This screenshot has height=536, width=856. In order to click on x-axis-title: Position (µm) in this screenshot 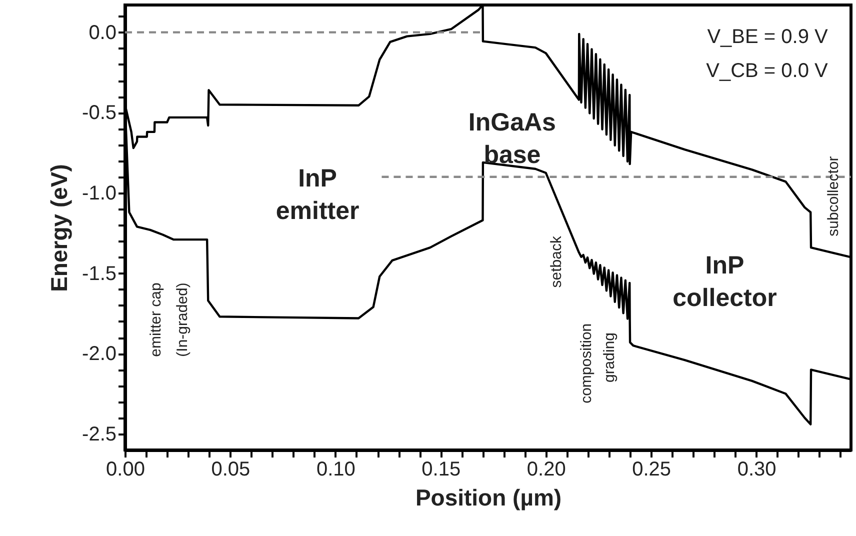, I will do `click(488, 497)`.